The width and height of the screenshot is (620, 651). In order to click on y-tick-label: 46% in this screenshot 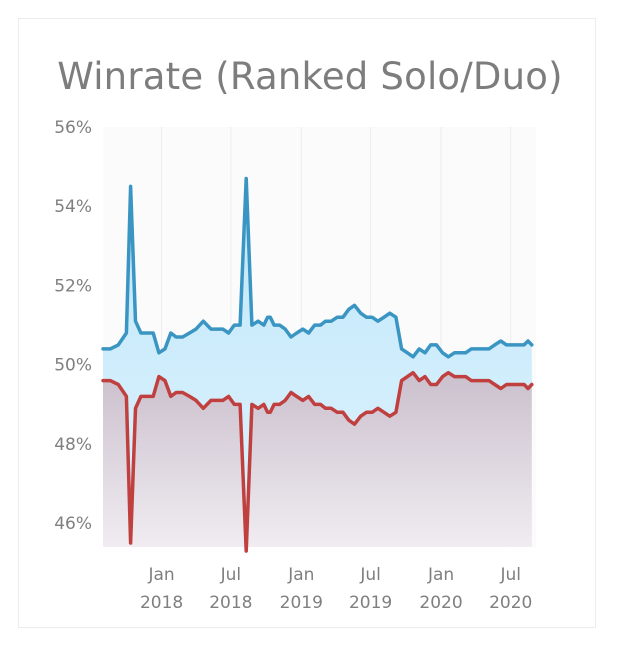, I will do `click(73, 524)`.